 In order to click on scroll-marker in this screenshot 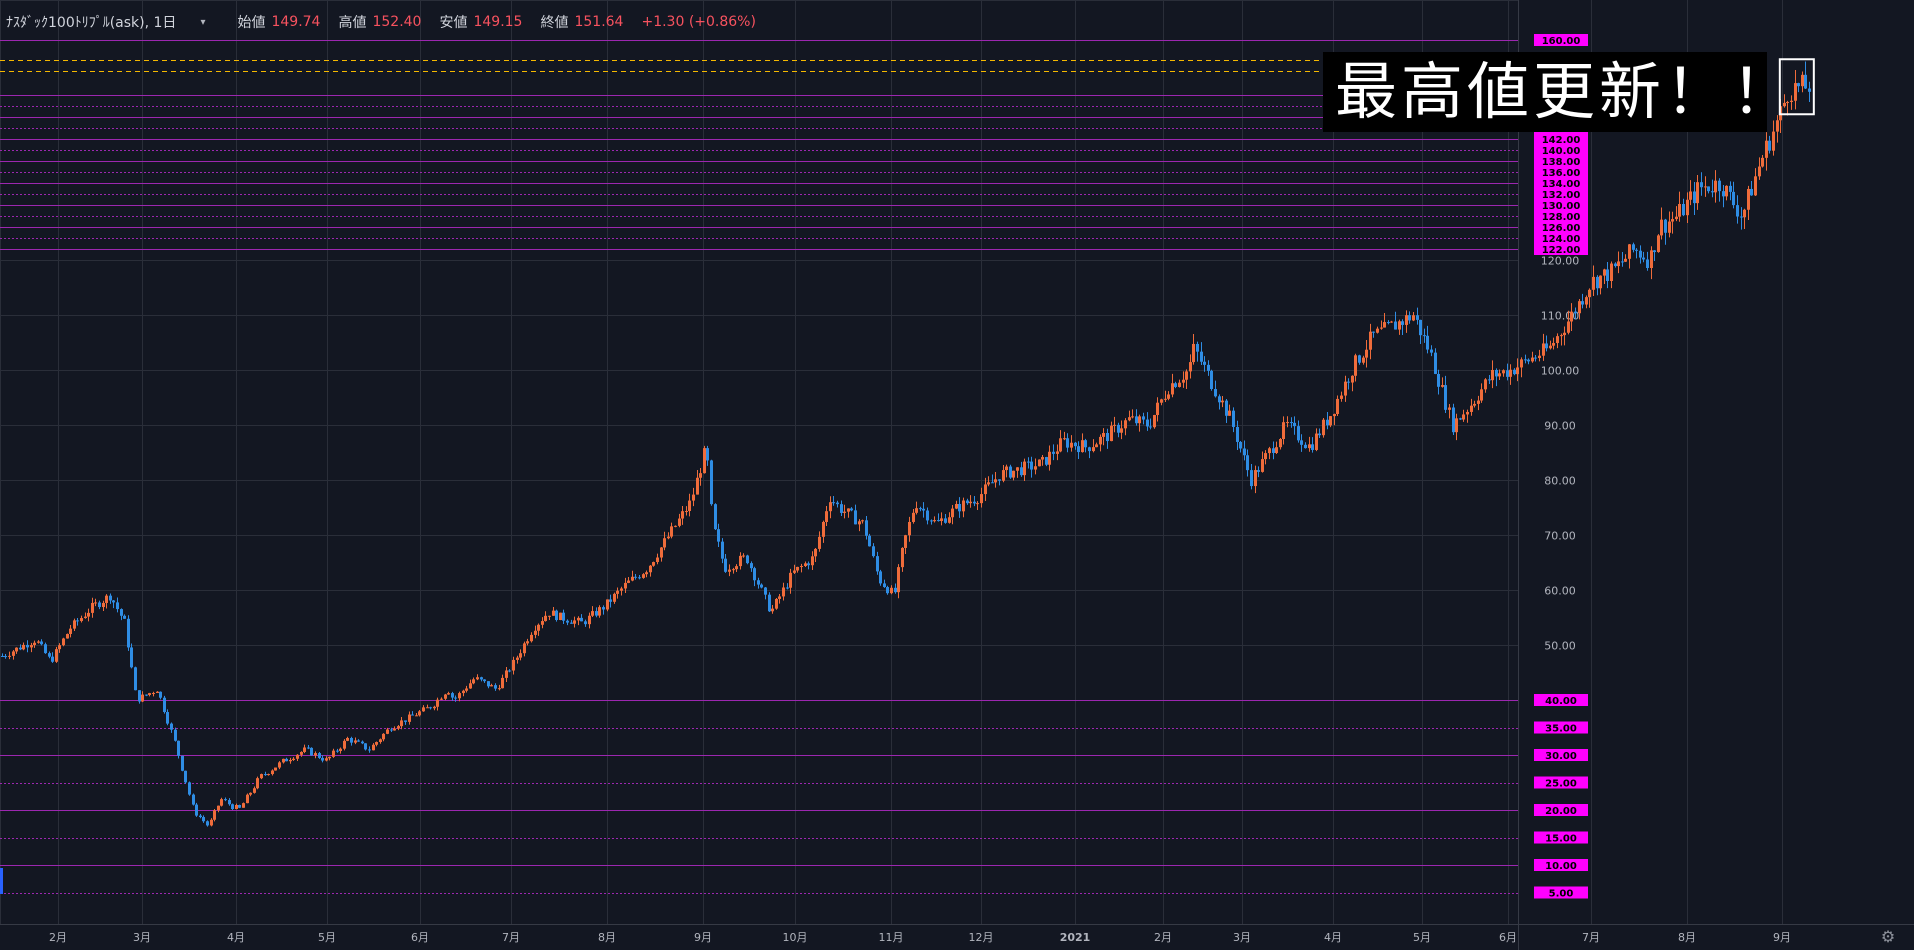, I will do `click(1, 881)`.